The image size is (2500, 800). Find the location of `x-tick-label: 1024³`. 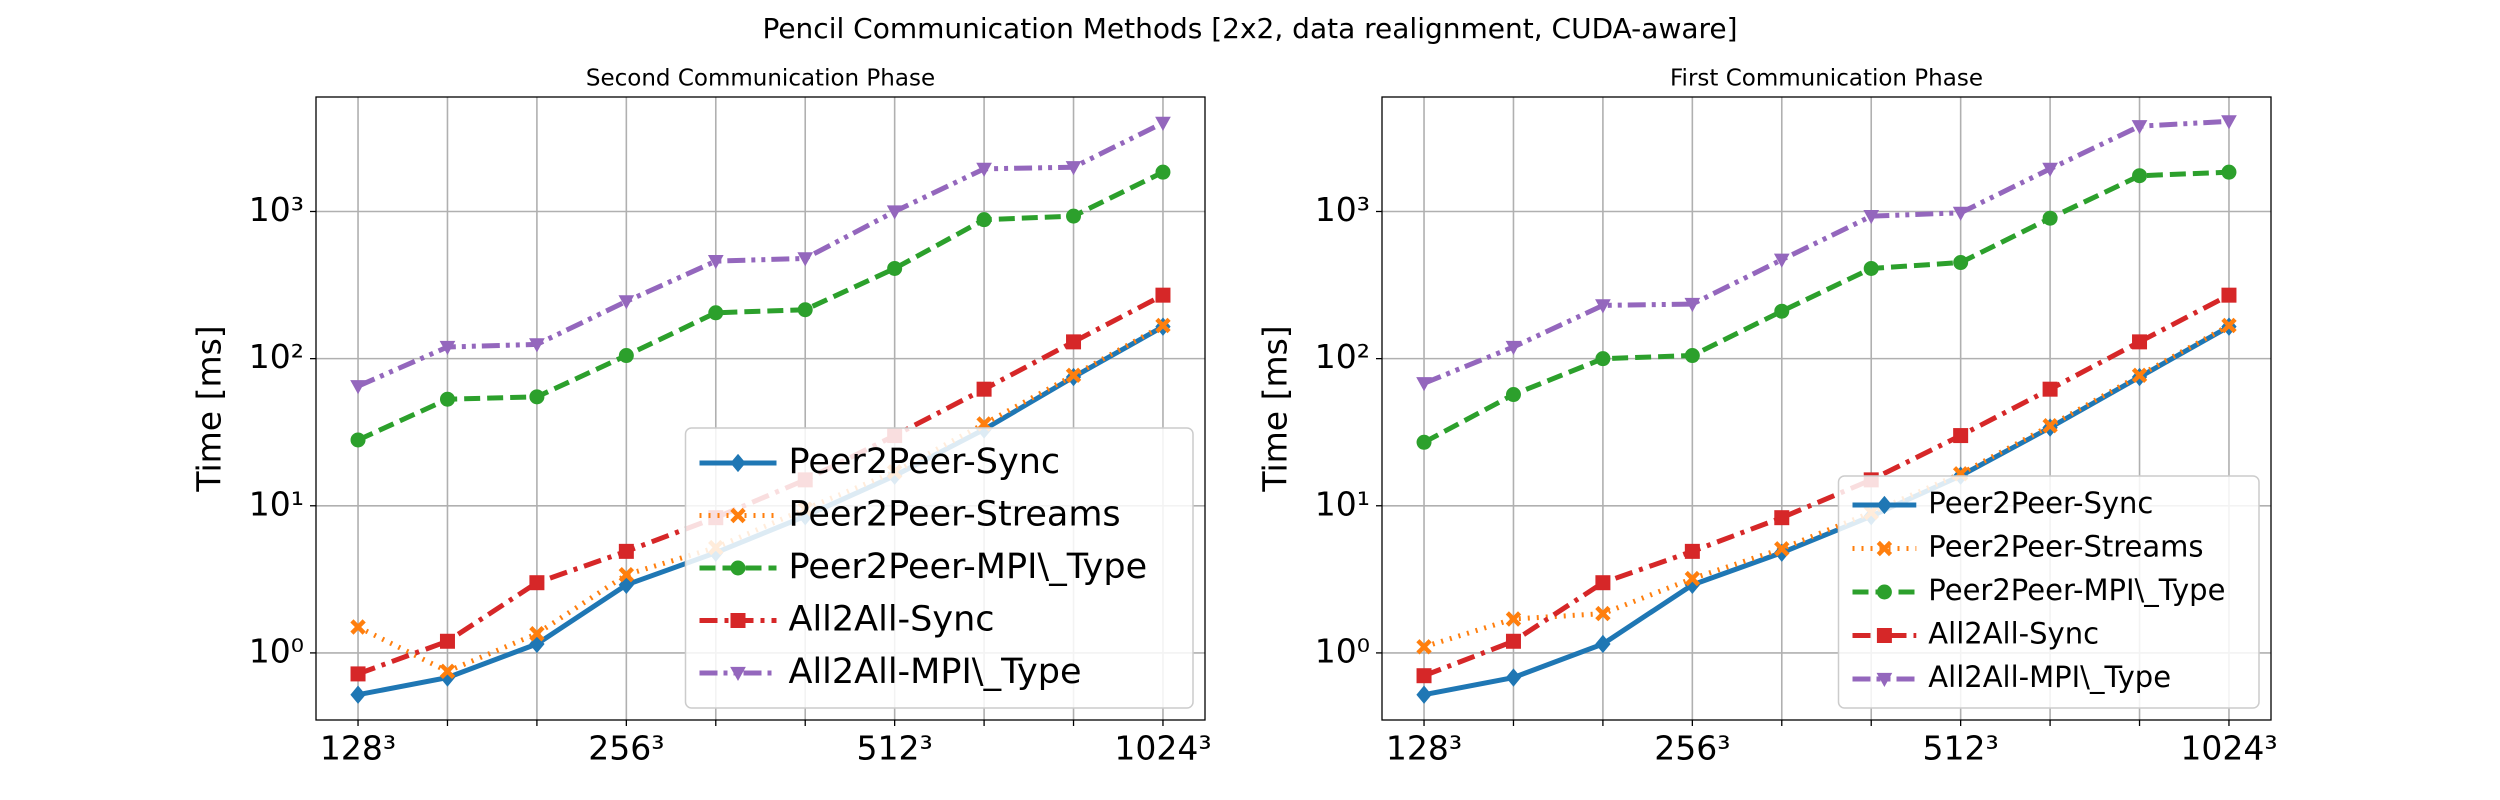

x-tick-label: 1024³ is located at coordinates (1162, 748).